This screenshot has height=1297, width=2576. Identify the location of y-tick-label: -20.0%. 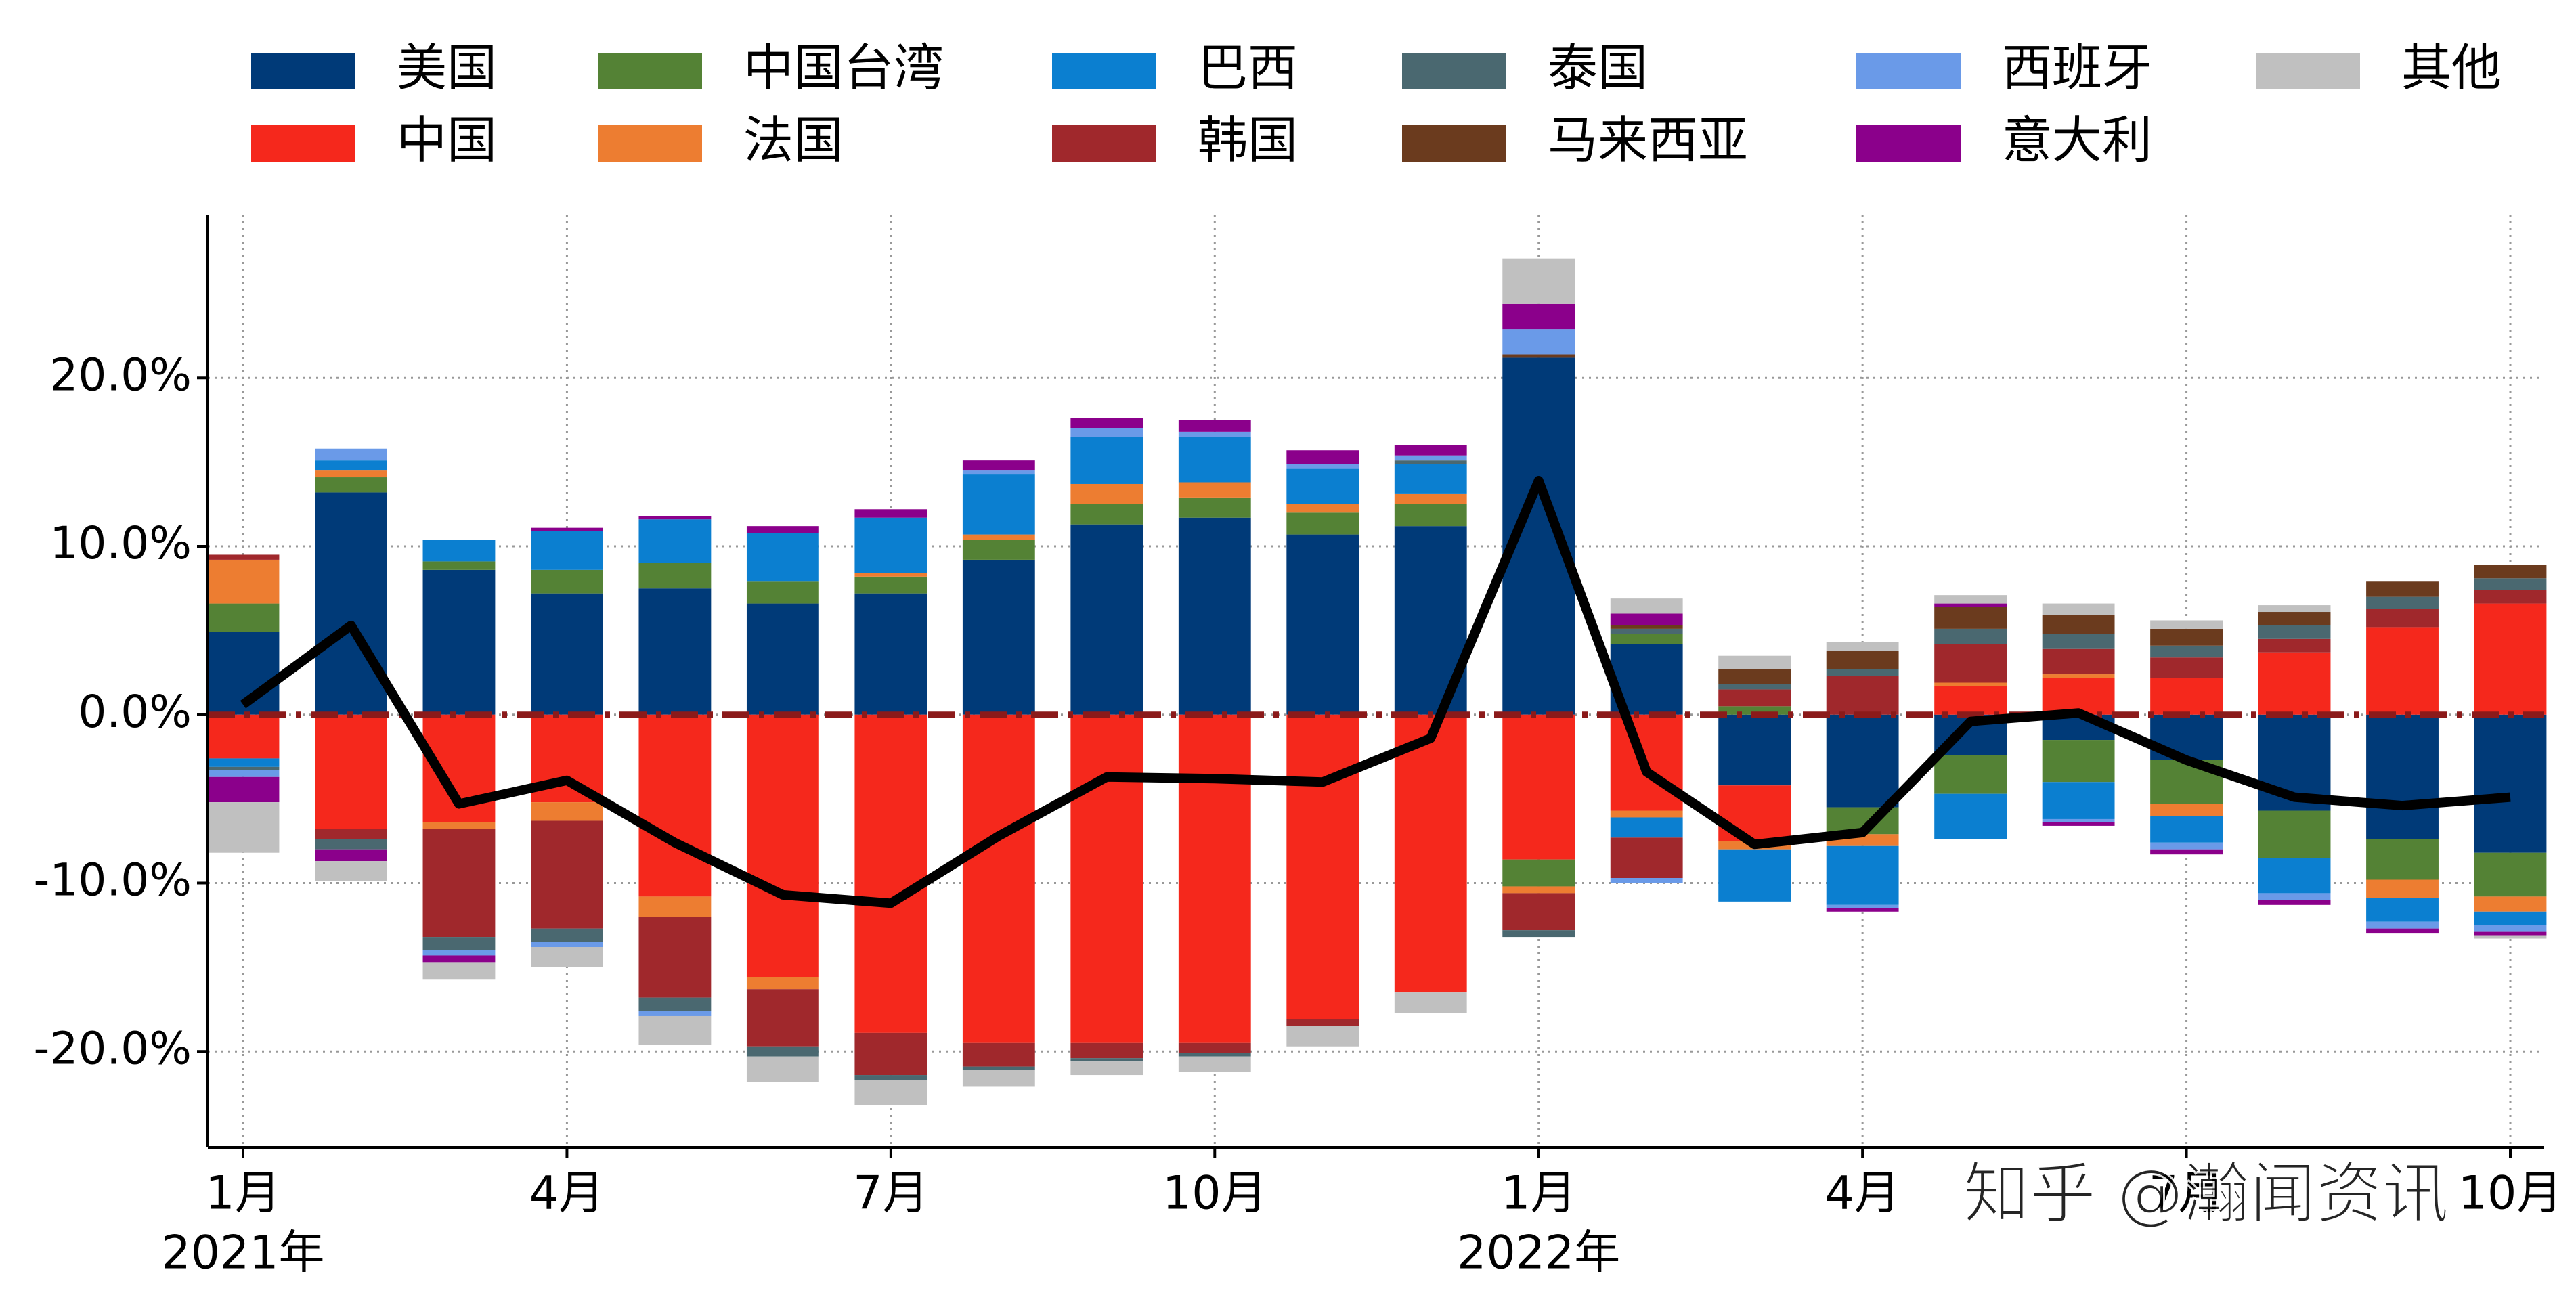
(113, 1048).